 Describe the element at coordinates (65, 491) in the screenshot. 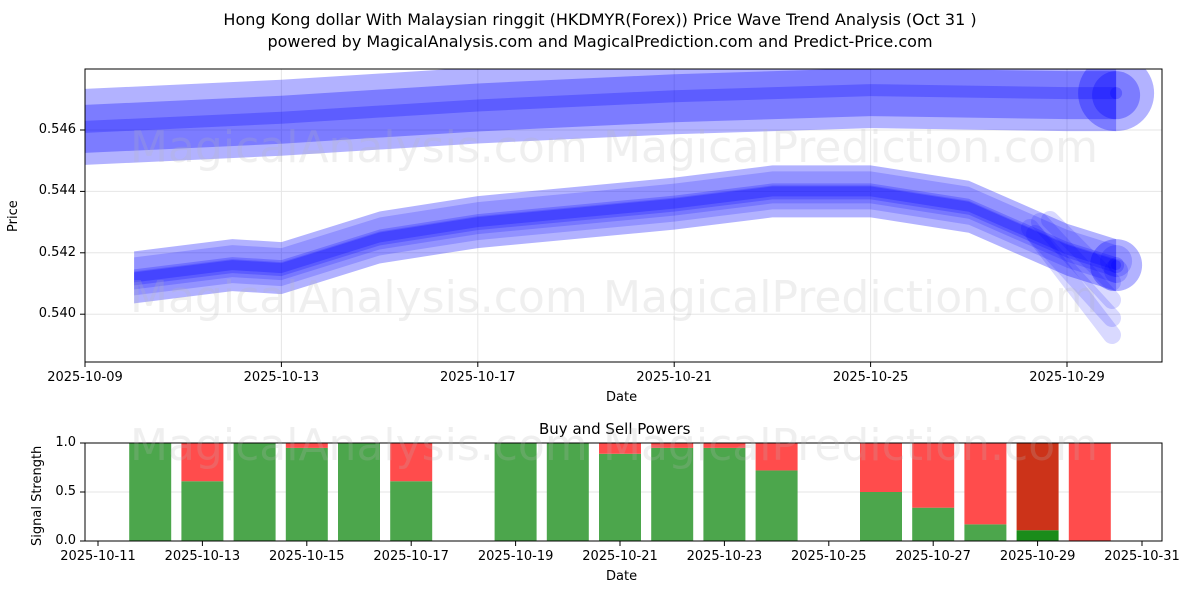

I see `y-tick-label: 0.5` at that location.